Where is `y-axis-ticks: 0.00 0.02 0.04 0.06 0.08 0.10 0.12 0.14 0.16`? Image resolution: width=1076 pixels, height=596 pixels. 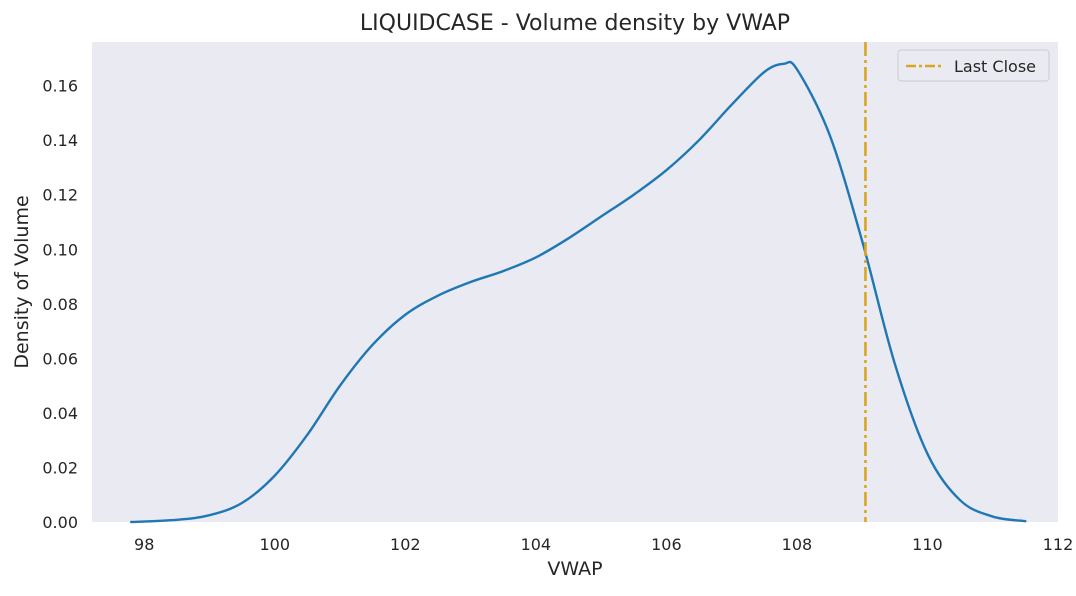
y-axis-ticks: 0.00 0.02 0.04 0.06 0.08 0.10 0.12 0.14 0.16 is located at coordinates (60, 304).